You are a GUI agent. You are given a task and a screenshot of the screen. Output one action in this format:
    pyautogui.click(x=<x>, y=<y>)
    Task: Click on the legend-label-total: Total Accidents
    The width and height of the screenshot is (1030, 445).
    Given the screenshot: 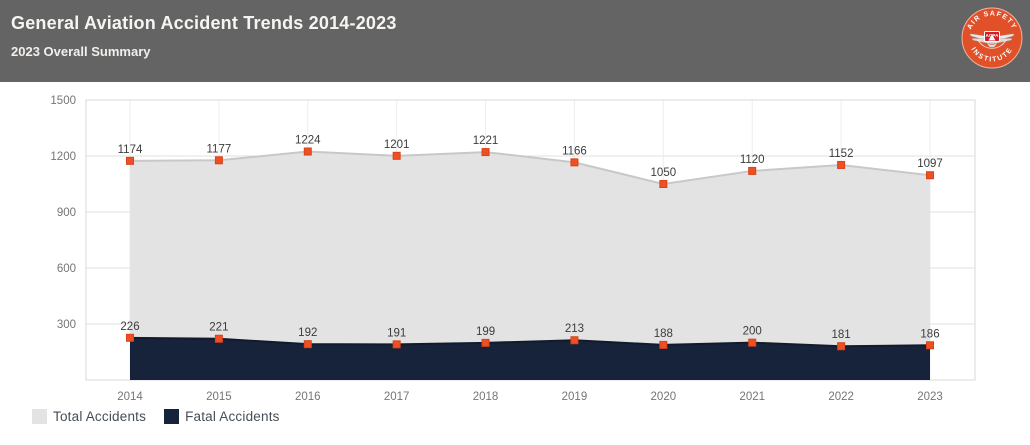 What is the action you would take?
    pyautogui.click(x=100, y=416)
    